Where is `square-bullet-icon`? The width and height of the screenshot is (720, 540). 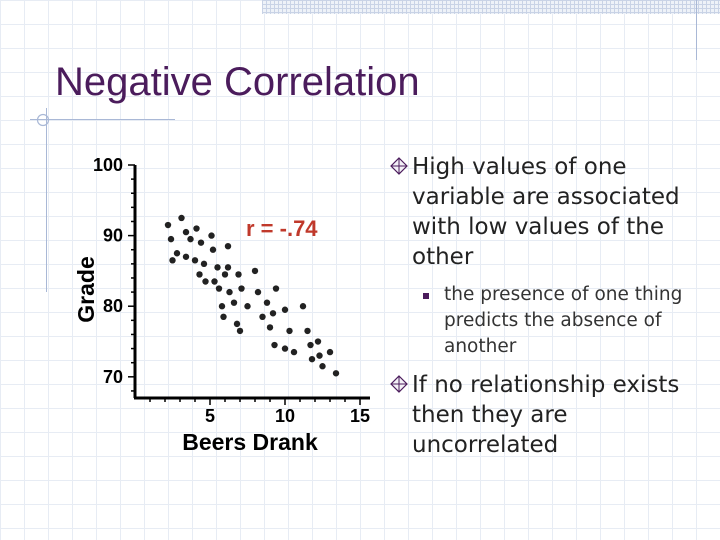 square-bullet-icon is located at coordinates (426, 296).